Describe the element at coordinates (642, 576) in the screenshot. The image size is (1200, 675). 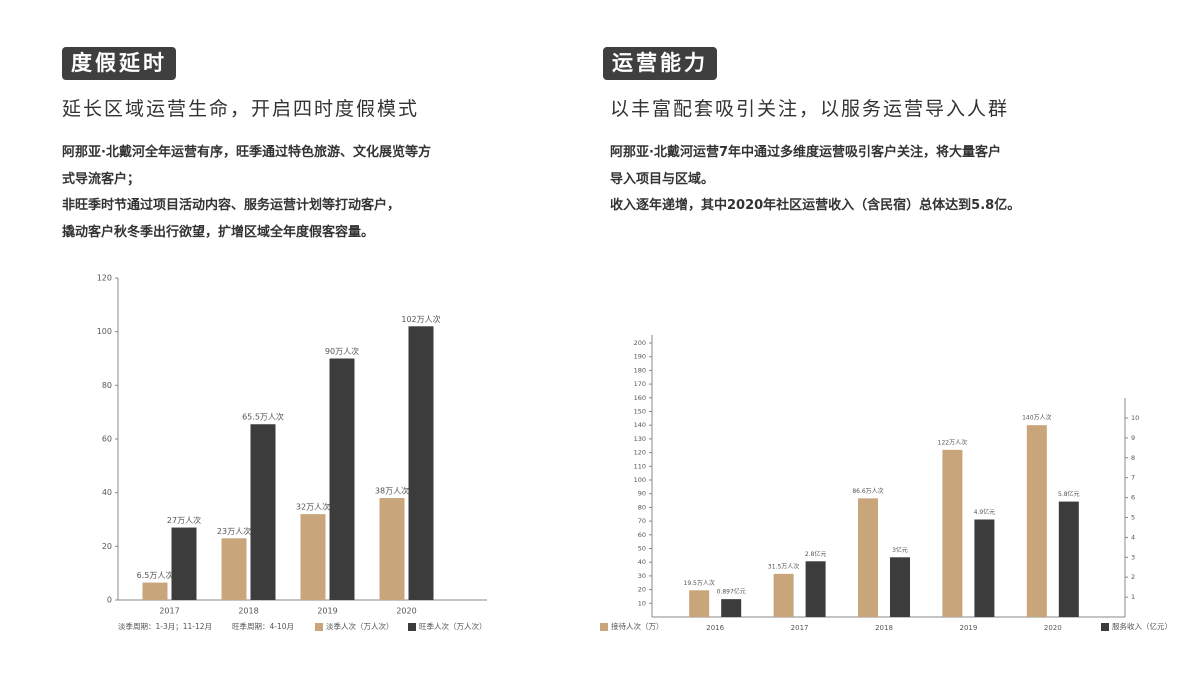
I see `y-tick-label: 30` at that location.